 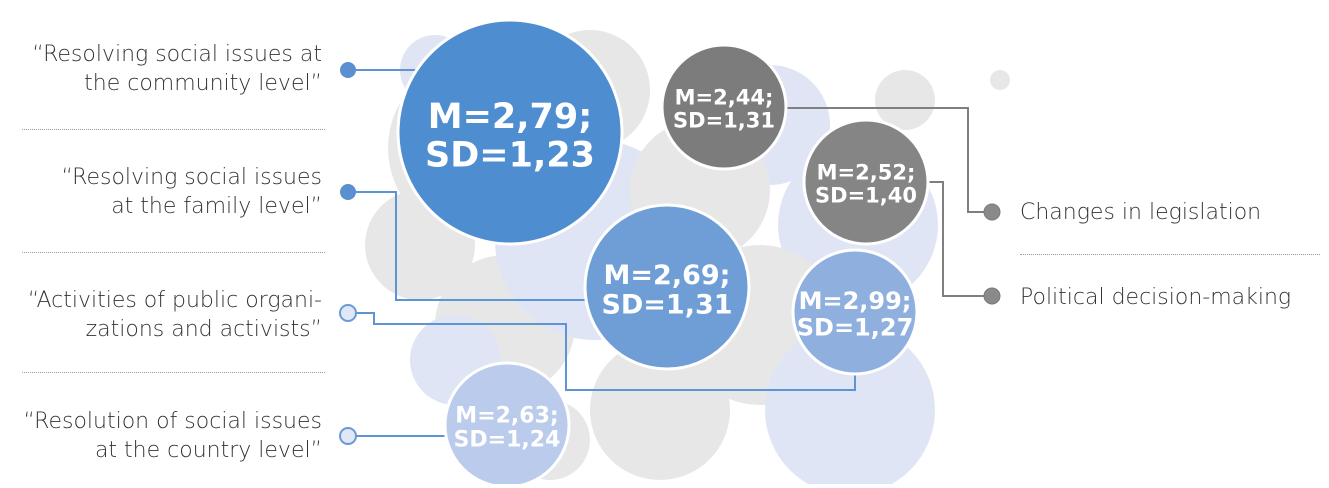 I want to click on bubble-public-orgs-sd: SD=1,27, so click(x=855, y=328).